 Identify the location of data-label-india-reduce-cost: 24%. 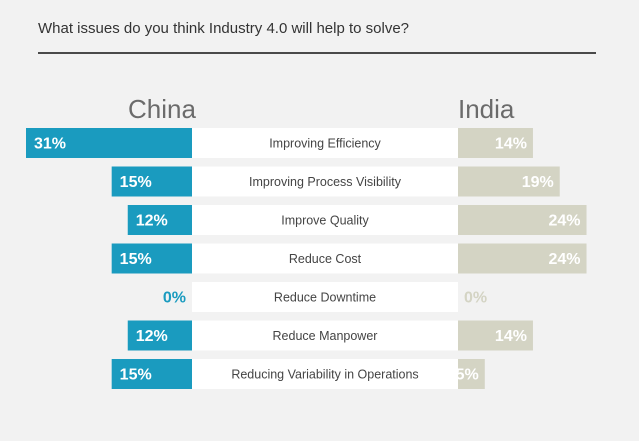
(564, 259).